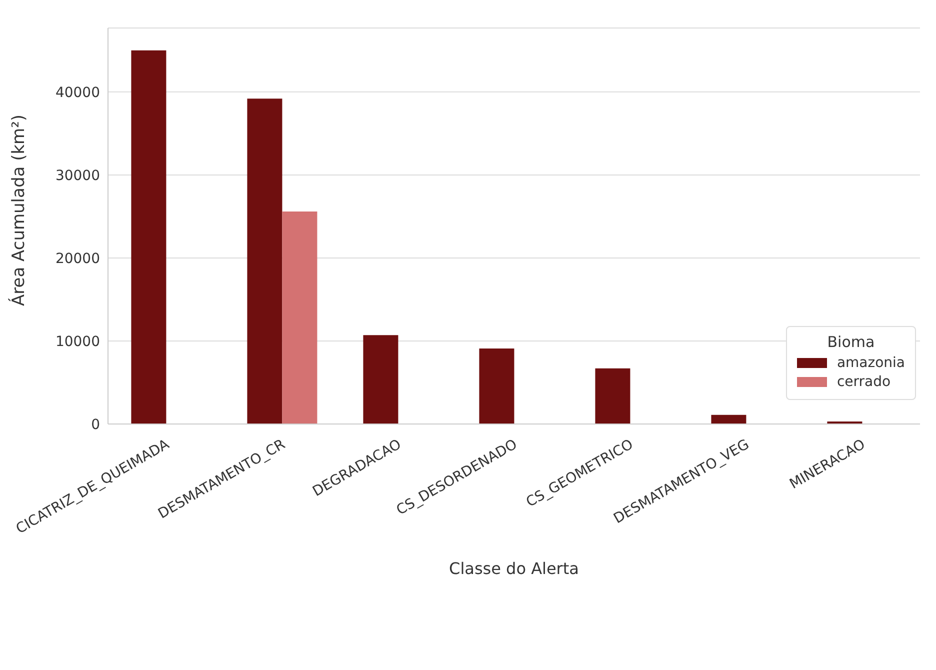 This screenshot has height=670, width=936. I want to click on legend-label: cerrado, so click(863, 382).